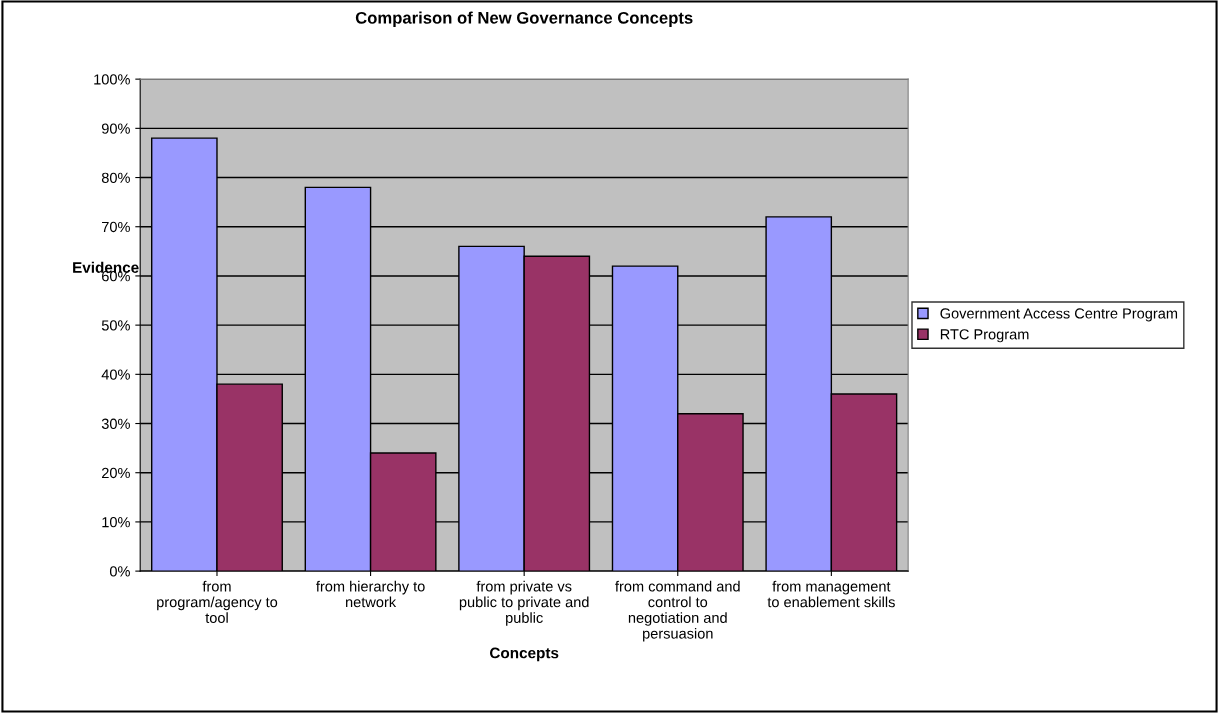 The width and height of the screenshot is (1219, 713). What do you see at coordinates (217, 601) in the screenshot?
I see `x-tick-label: from program/agency to tool` at bounding box center [217, 601].